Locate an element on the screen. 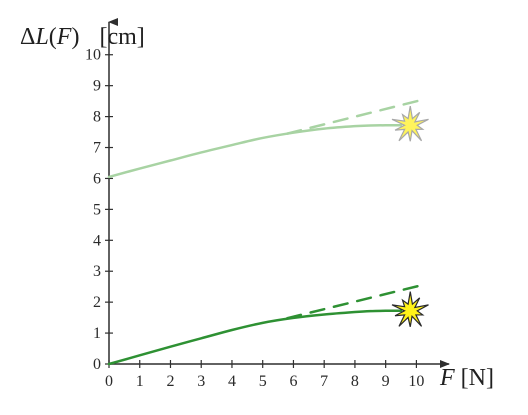 This screenshot has height=415, width=528. y-tick-label: 0 is located at coordinates (97, 364).